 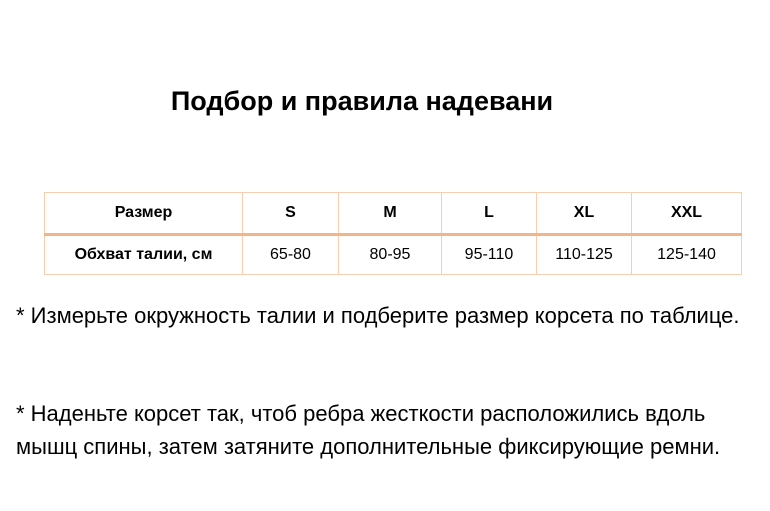 I want to click on table-cell: Обхват талии, см, so click(x=143, y=254).